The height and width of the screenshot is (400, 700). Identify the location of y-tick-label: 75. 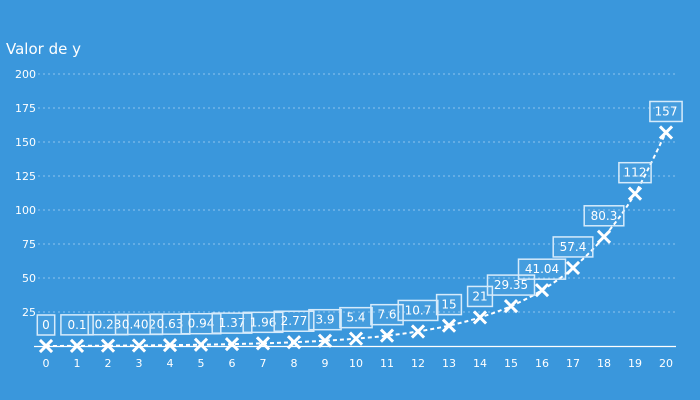
(29, 244).